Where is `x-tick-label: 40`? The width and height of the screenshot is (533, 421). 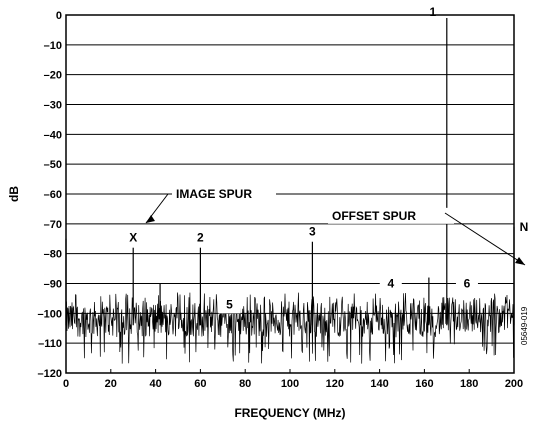 x-tick-label: 40 is located at coordinates (155, 384).